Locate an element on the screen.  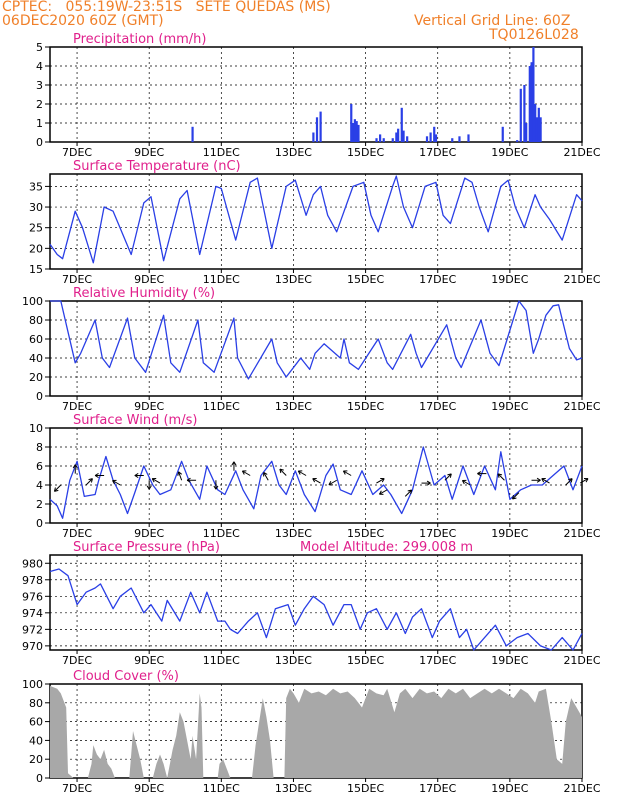
y-tick-label: 0 is located at coordinates (39, 778).